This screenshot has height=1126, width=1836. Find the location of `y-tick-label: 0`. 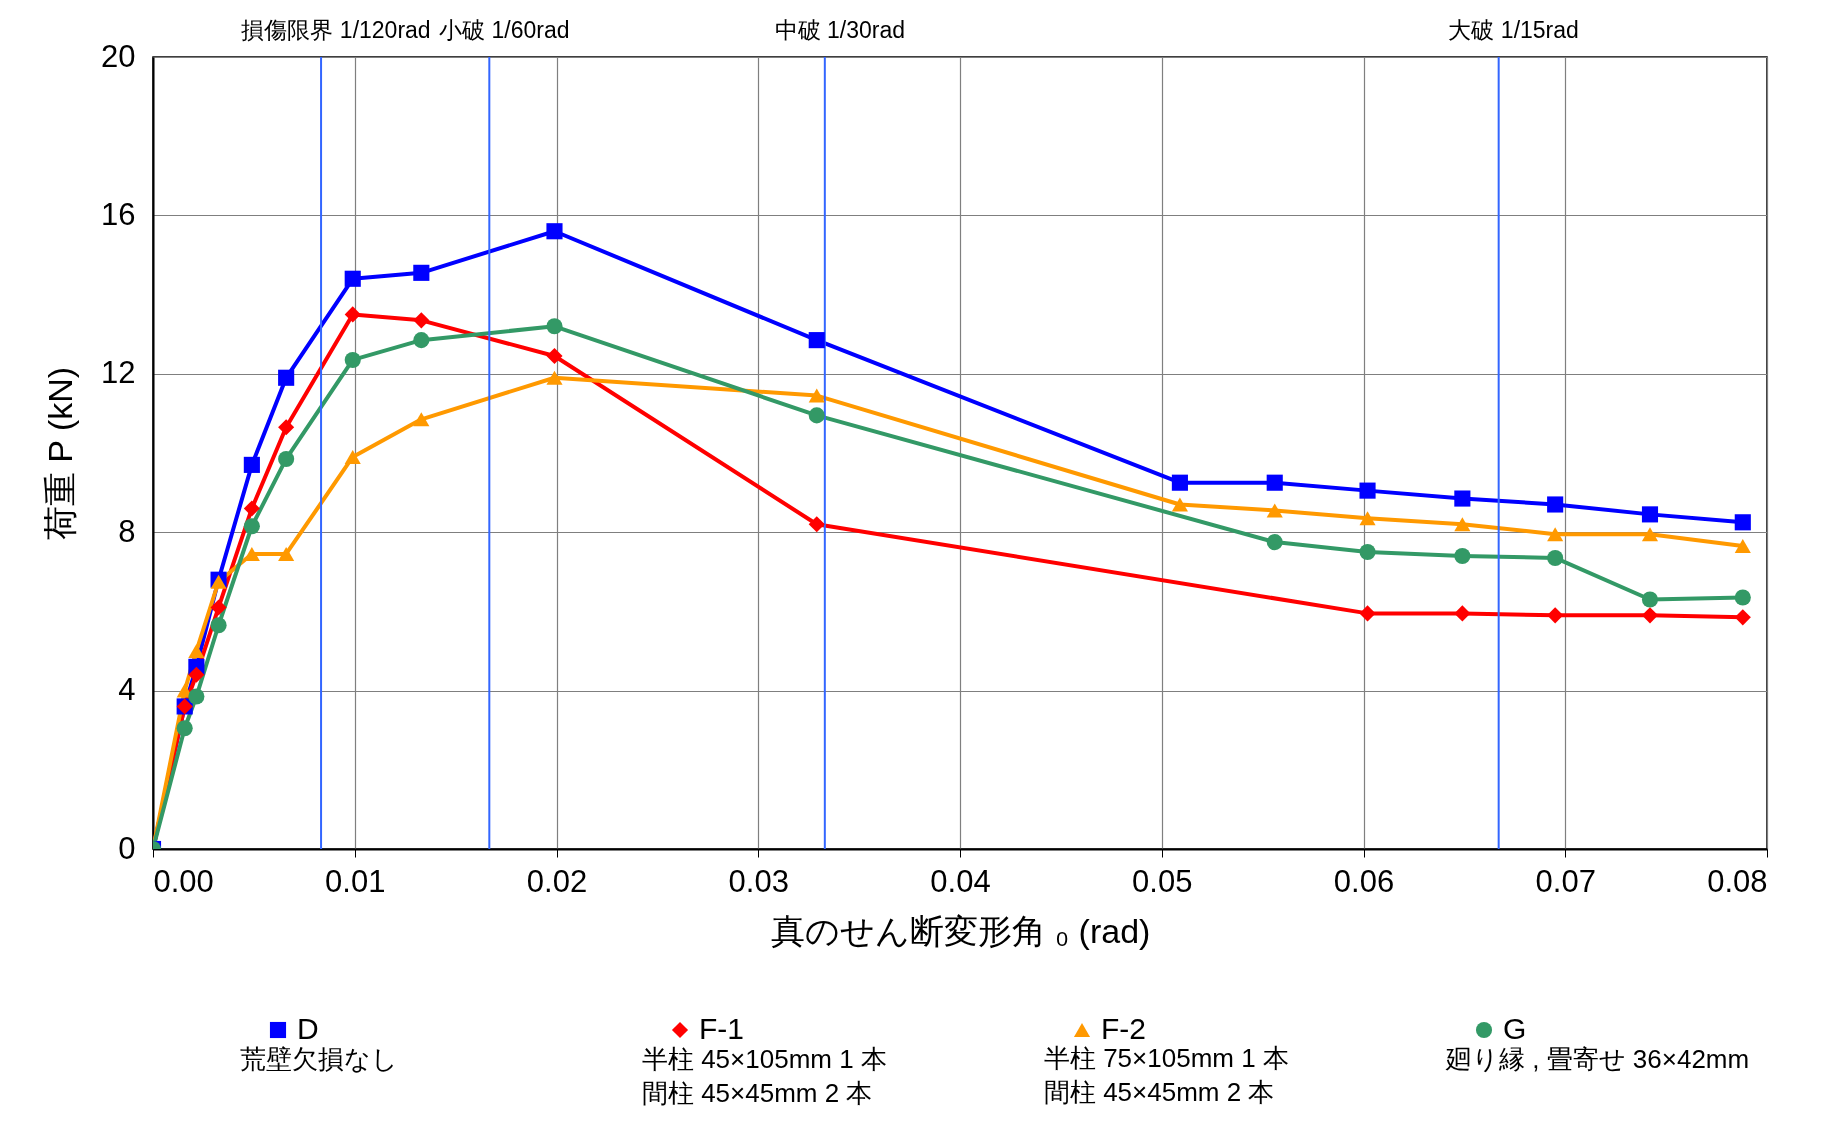

y-tick-label: 0 is located at coordinates (127, 848).